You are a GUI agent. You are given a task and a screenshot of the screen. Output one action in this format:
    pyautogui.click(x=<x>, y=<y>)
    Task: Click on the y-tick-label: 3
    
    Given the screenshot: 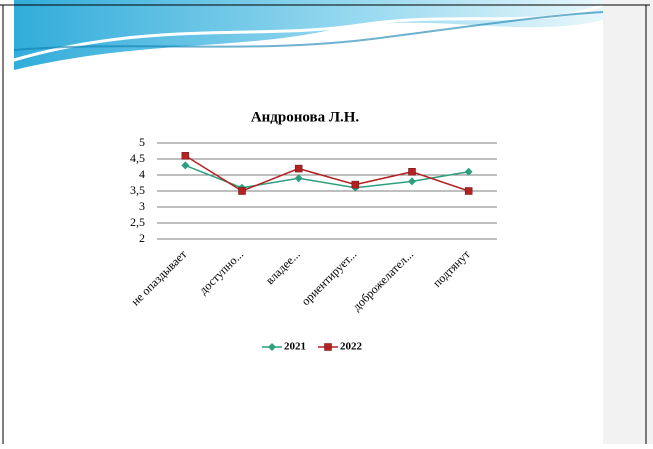 What is the action you would take?
    pyautogui.click(x=142, y=206)
    